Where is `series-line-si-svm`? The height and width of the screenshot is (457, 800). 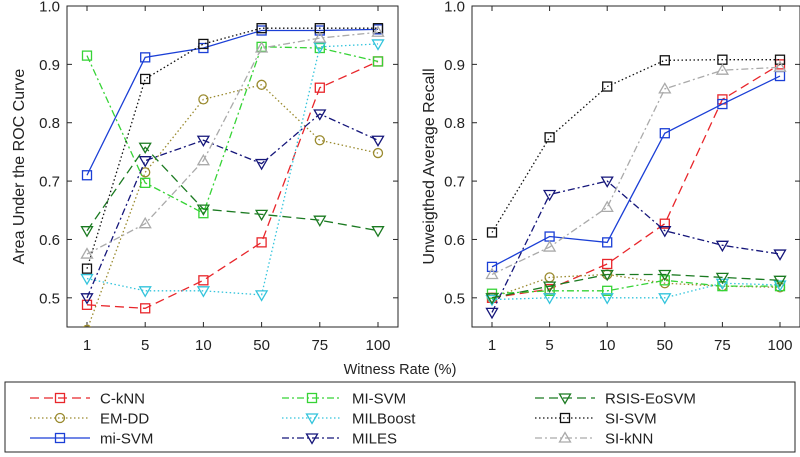
series-line-si-svm is located at coordinates (635, 146).